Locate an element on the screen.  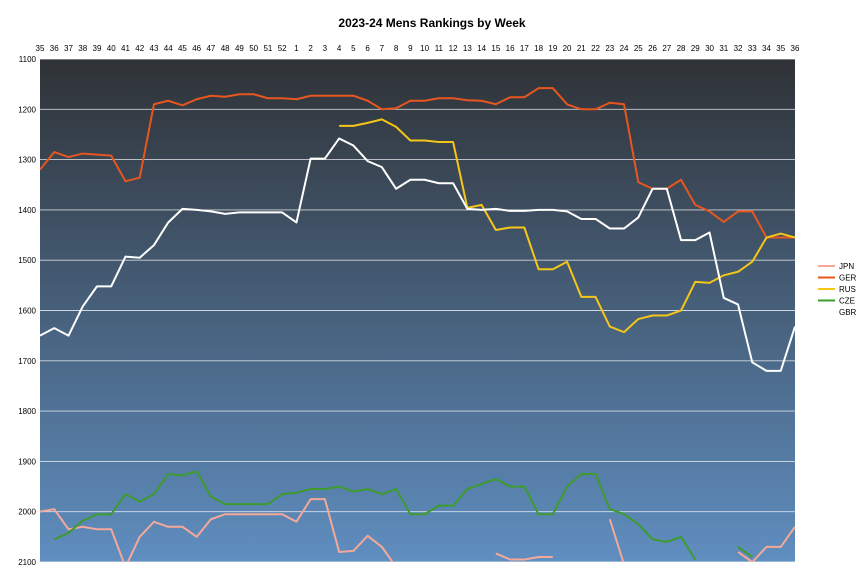
x-tick-label: 45 is located at coordinates (182, 48).